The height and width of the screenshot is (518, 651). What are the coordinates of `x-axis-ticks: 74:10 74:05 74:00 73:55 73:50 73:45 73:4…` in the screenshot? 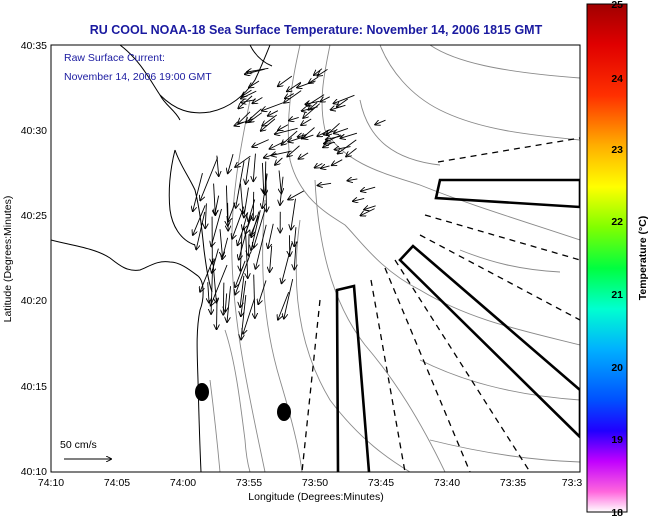 It's located at (310, 483).